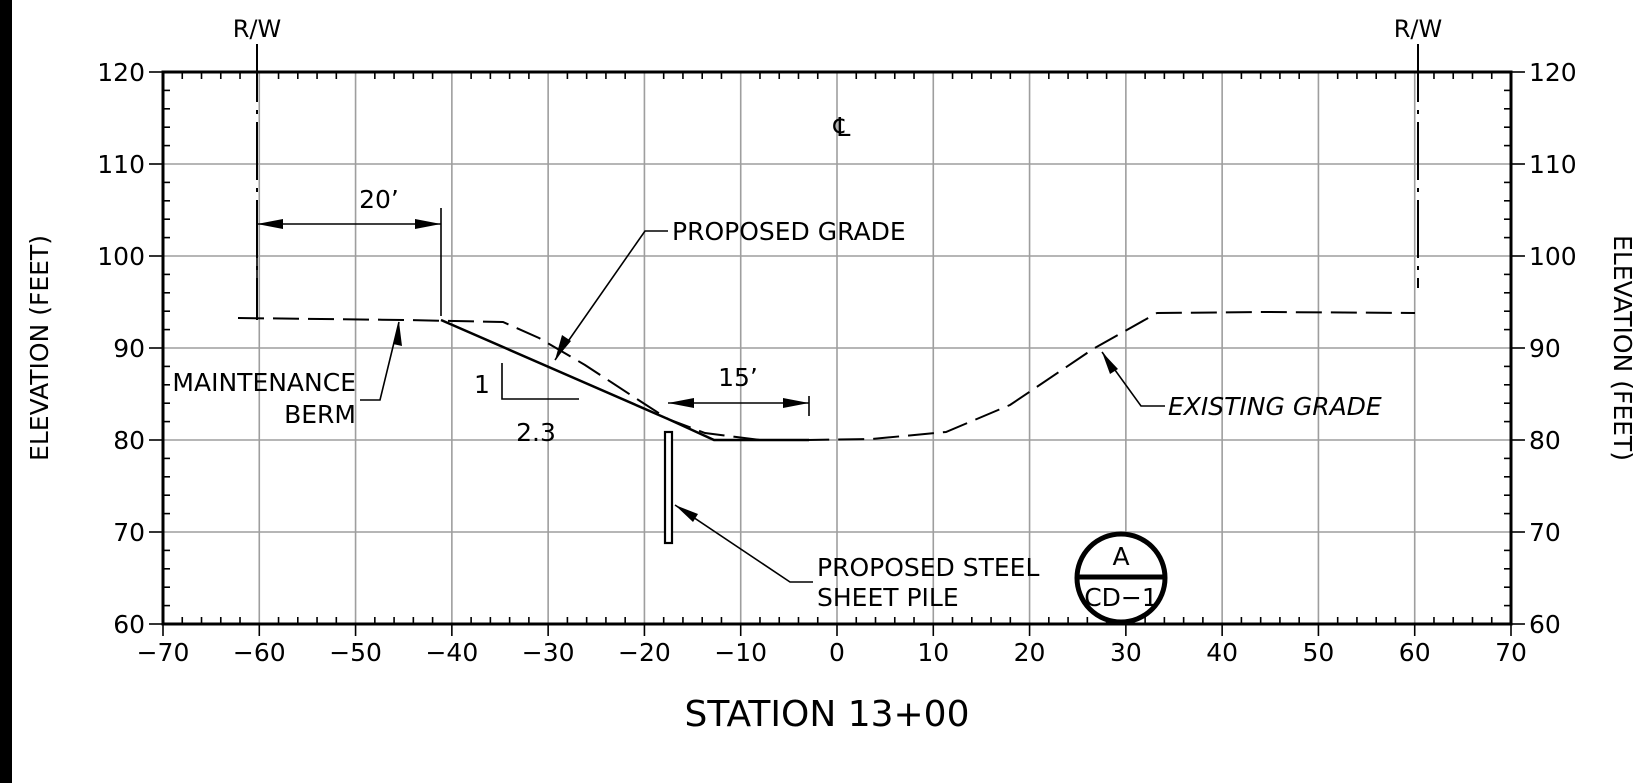 The width and height of the screenshot is (1633, 783). Describe the element at coordinates (1275, 406) in the screenshot. I see `existing-grade-label: EXISTING GRADE` at that location.